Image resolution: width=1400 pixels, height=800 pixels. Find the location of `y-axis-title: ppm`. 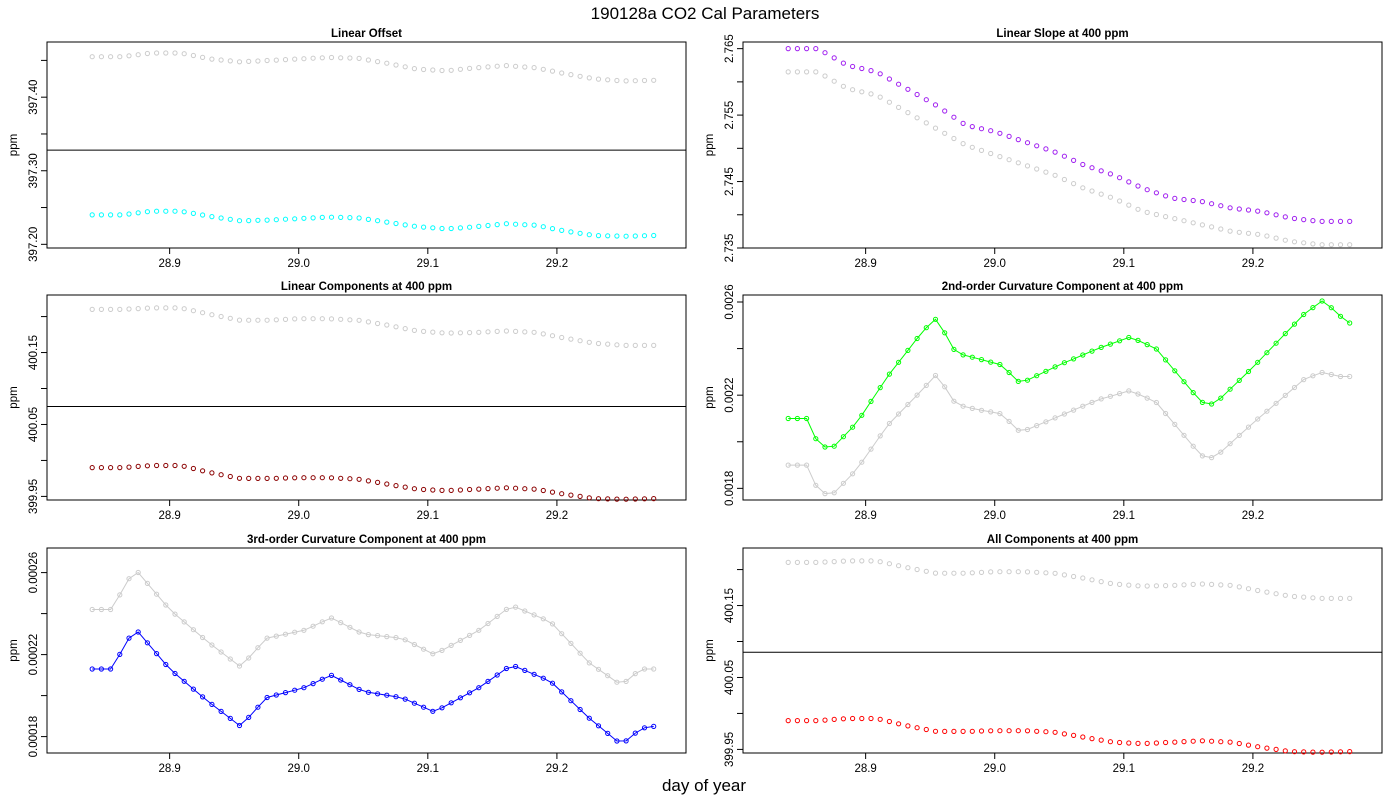

y-axis-title: ppm is located at coordinates (710, 145).